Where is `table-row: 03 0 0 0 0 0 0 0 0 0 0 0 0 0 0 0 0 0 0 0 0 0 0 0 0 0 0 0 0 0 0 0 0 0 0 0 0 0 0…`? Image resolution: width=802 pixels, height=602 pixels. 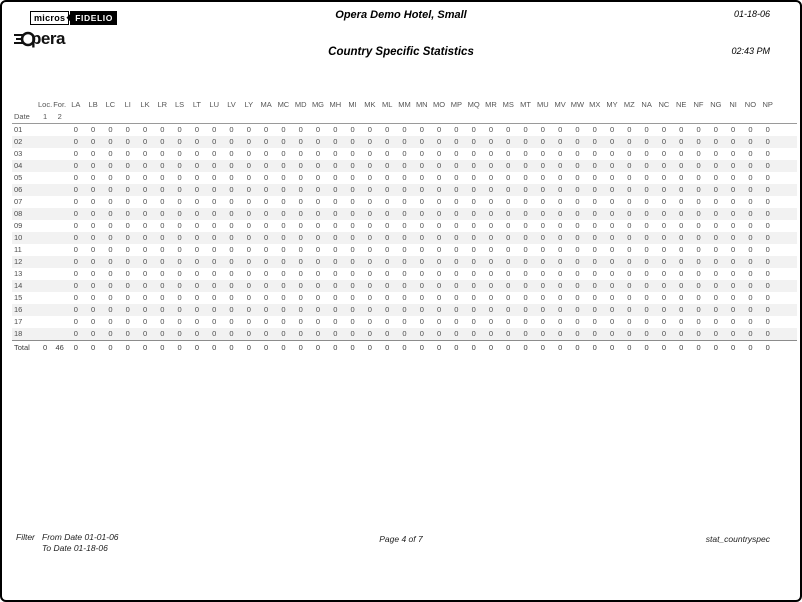
table-row: 03 0 0 0 0 0 0 0 0 0 0 0 0 0 0 0 0 0 0 0 0 0 0 0 0 0 0 0 0 0 0 0 0 0 0 0 0 0 0… is located at coordinates (404, 154).